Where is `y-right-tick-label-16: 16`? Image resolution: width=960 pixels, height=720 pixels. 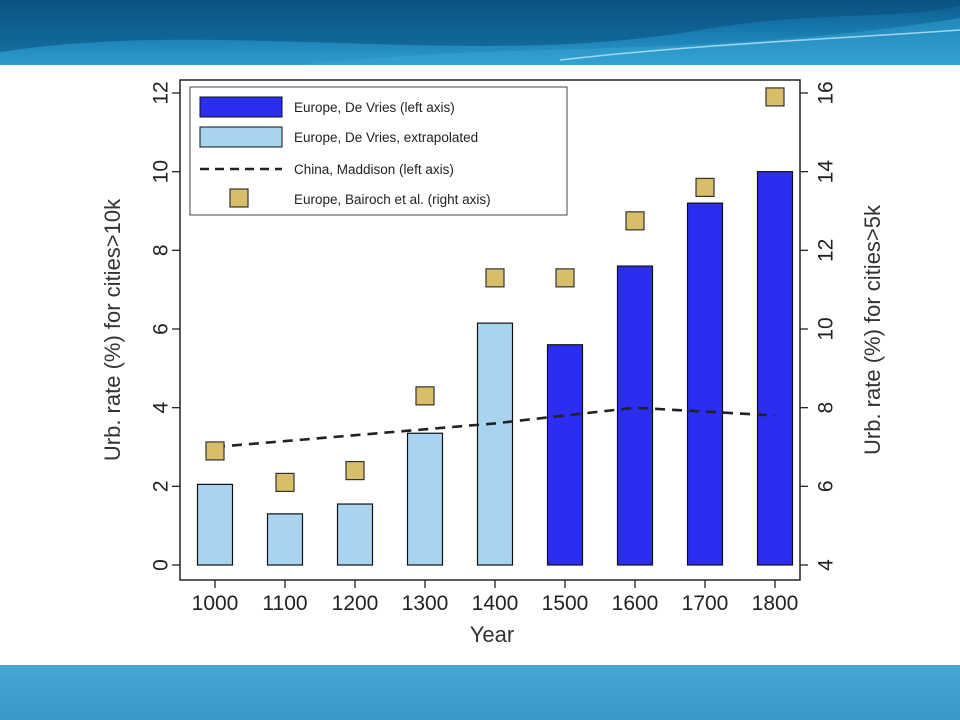
y-right-tick-label-16: 16 is located at coordinates (826, 92).